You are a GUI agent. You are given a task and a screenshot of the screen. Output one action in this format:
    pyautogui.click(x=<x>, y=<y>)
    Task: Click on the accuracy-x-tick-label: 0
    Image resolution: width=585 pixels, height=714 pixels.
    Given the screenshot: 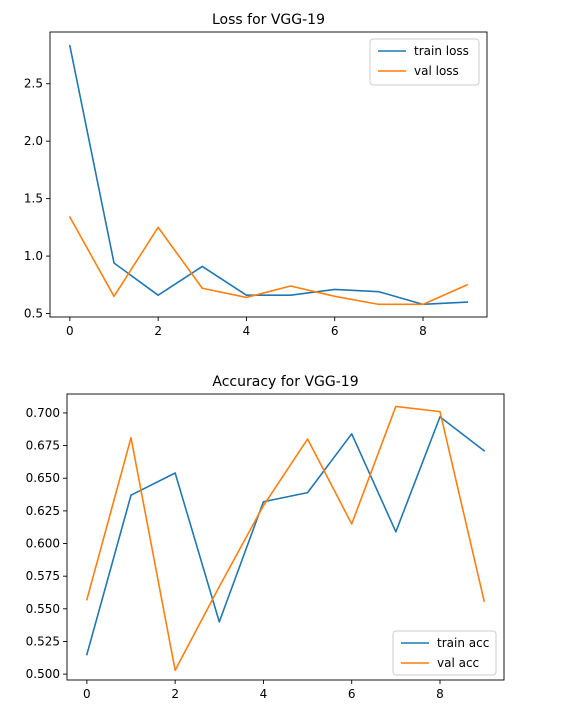 What is the action you would take?
    pyautogui.click(x=87, y=694)
    